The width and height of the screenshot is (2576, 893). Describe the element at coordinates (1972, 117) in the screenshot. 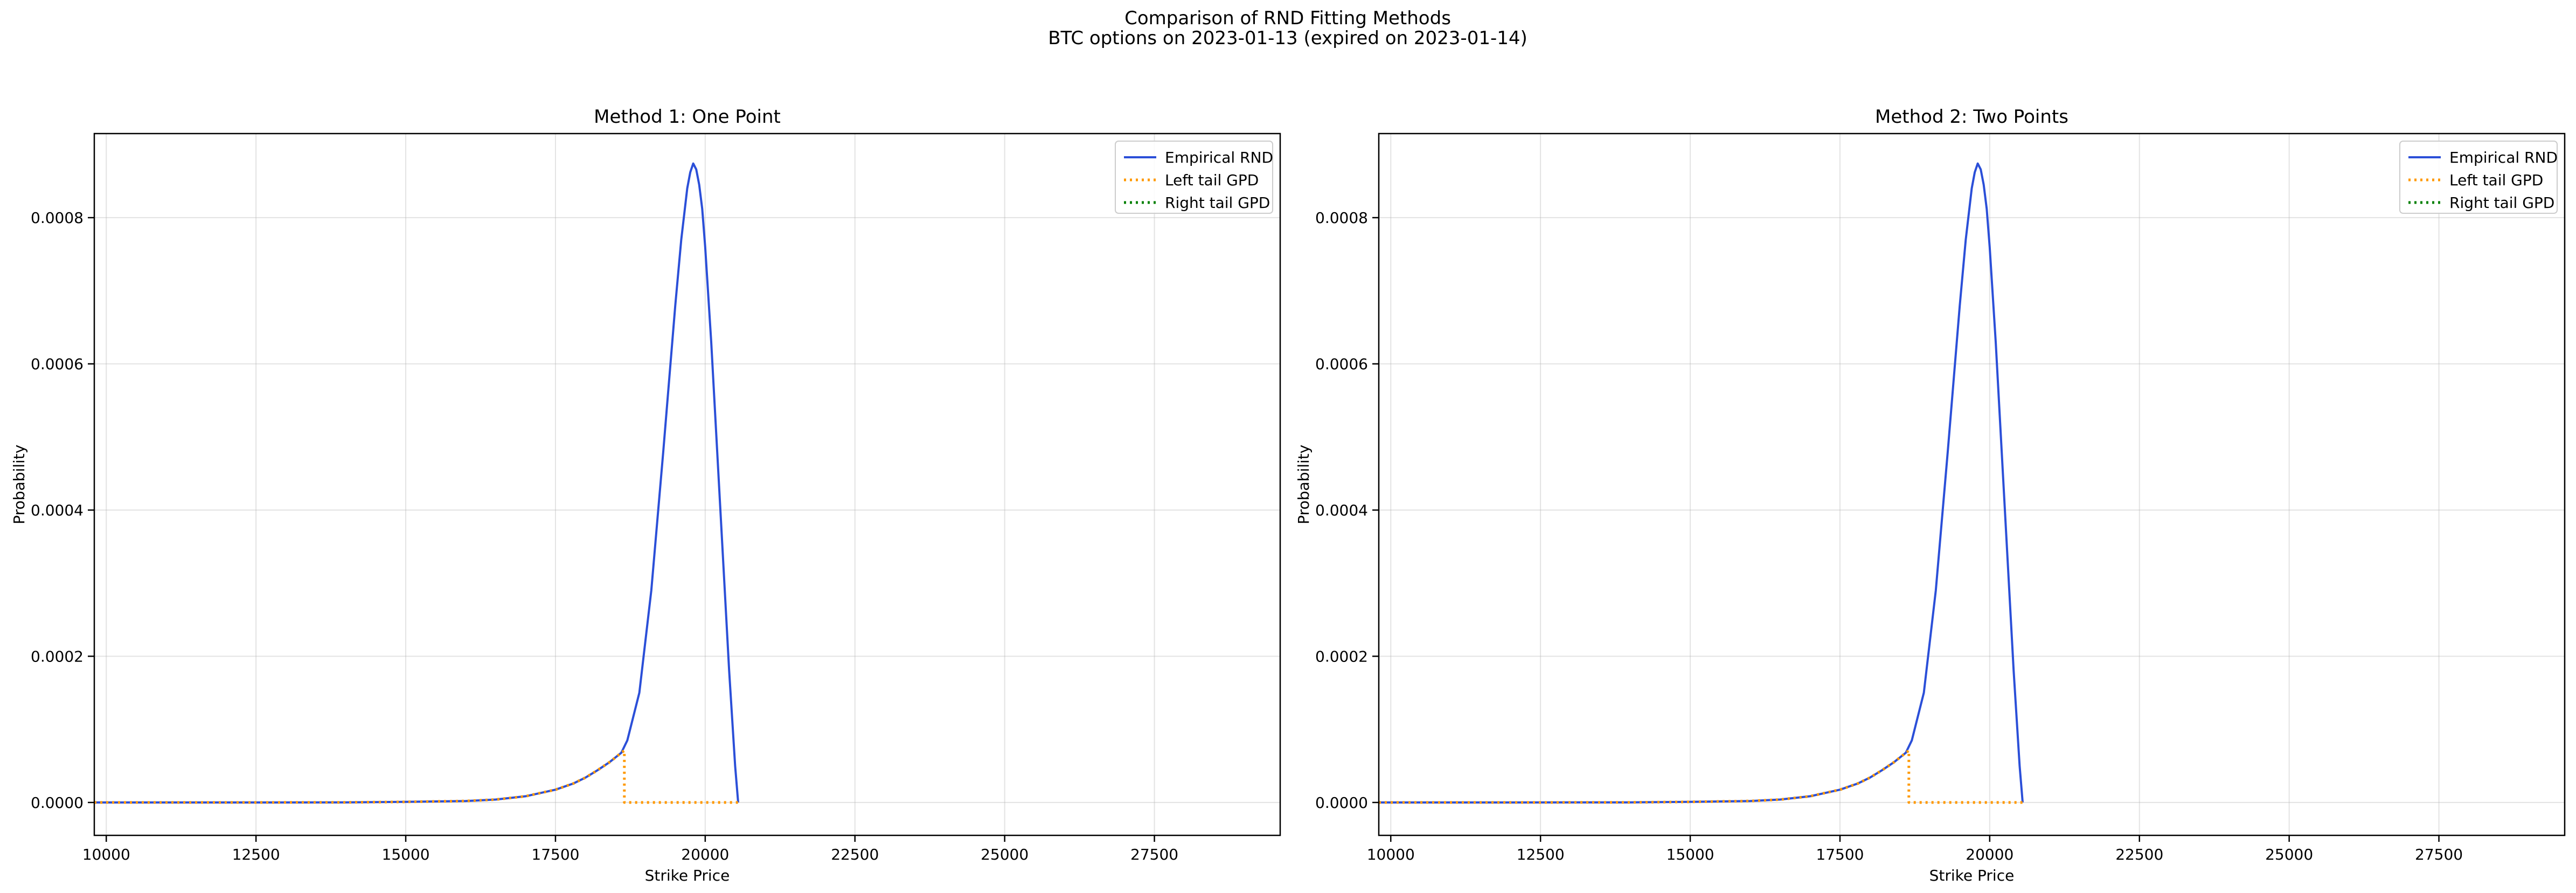

I see `subplot-title: Method 2: Two Points` at that location.